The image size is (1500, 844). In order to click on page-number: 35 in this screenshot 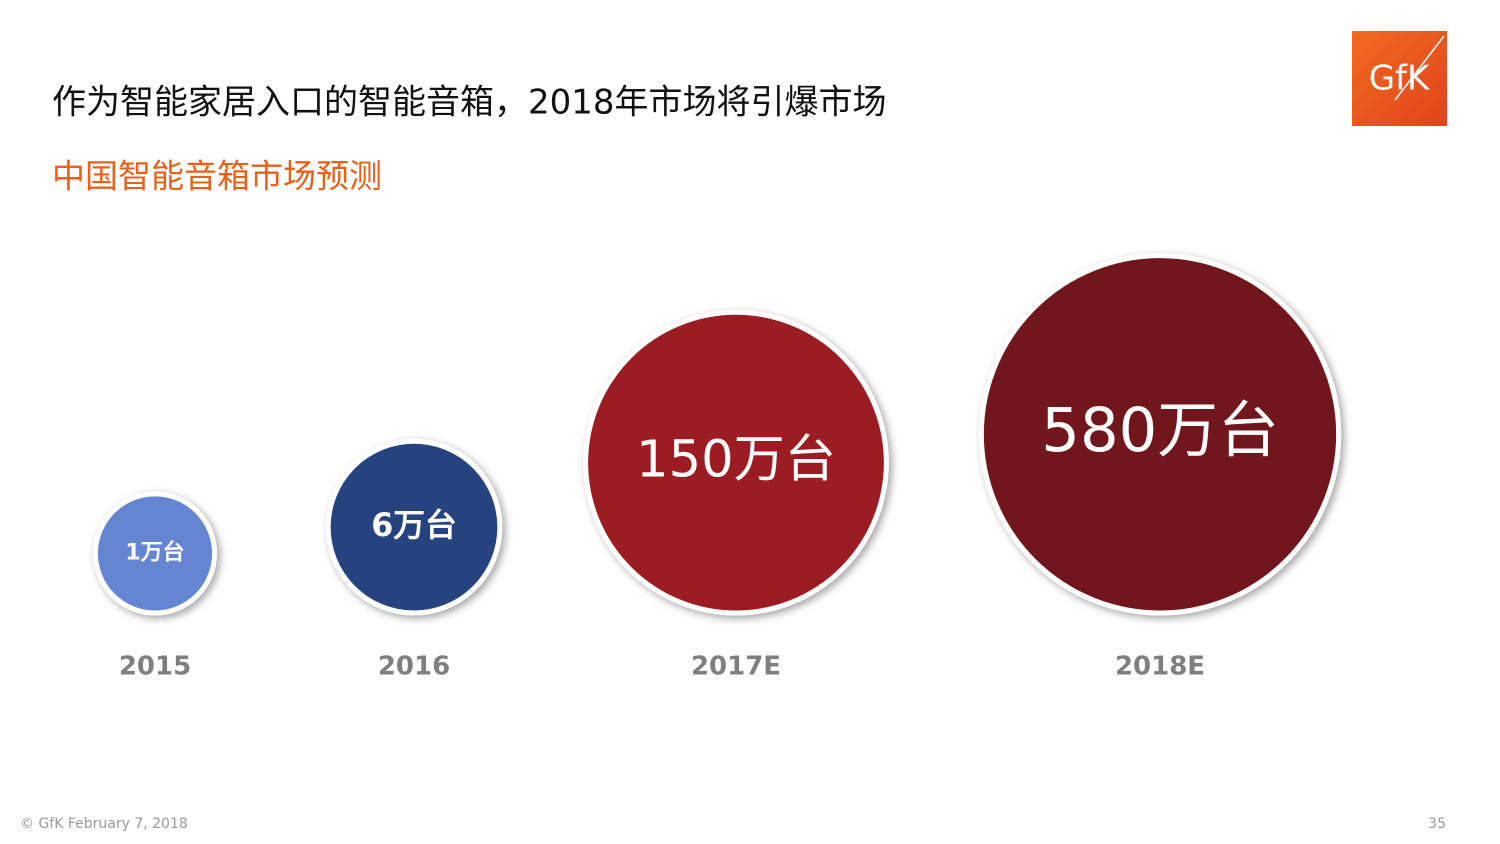, I will do `click(1437, 824)`.